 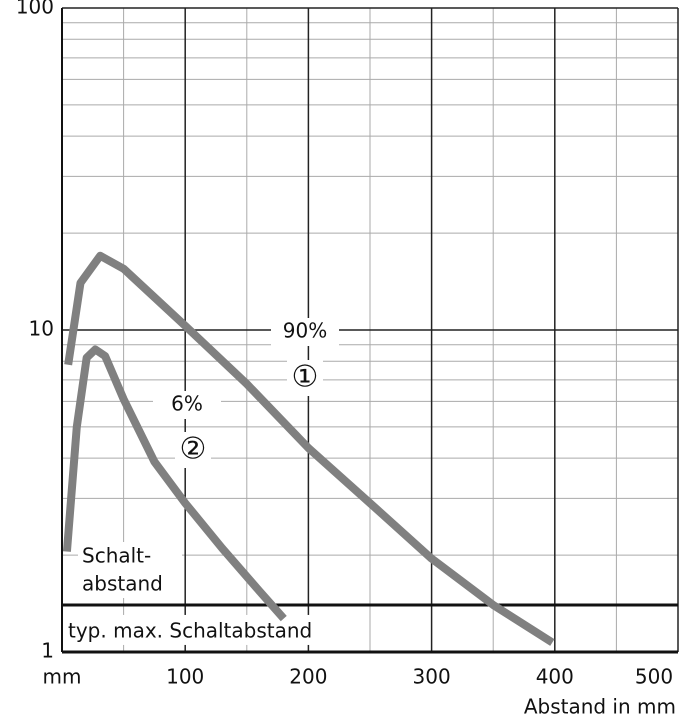 I want to click on x-unit-label: mm, so click(x=62, y=677).